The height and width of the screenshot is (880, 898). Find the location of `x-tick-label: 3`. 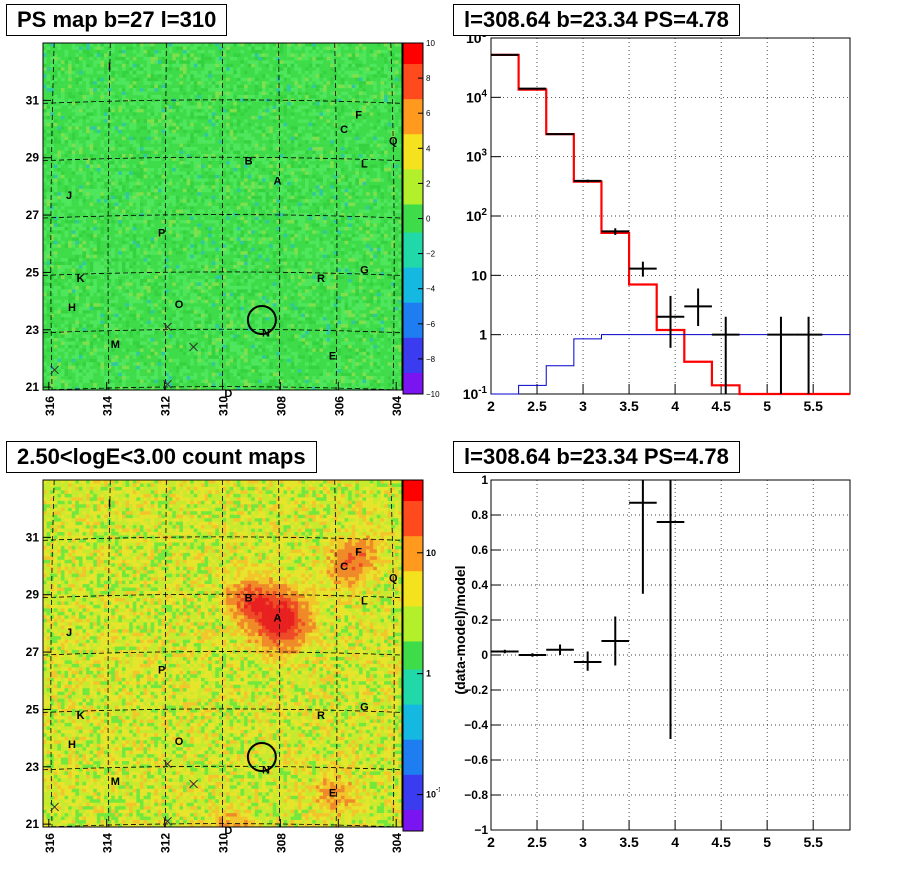

x-tick-label: 3 is located at coordinates (583, 842).